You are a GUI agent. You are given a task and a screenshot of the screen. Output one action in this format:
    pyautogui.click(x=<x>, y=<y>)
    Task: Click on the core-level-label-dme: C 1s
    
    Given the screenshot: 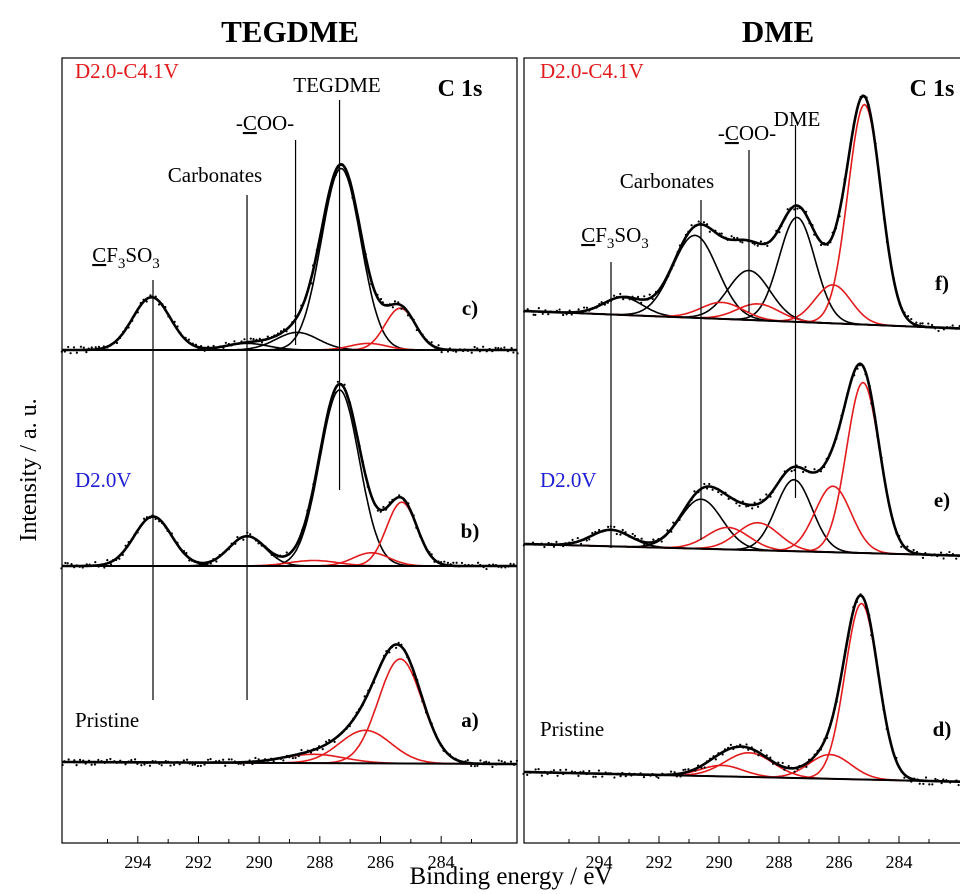 What is the action you would take?
    pyautogui.click(x=932, y=89)
    